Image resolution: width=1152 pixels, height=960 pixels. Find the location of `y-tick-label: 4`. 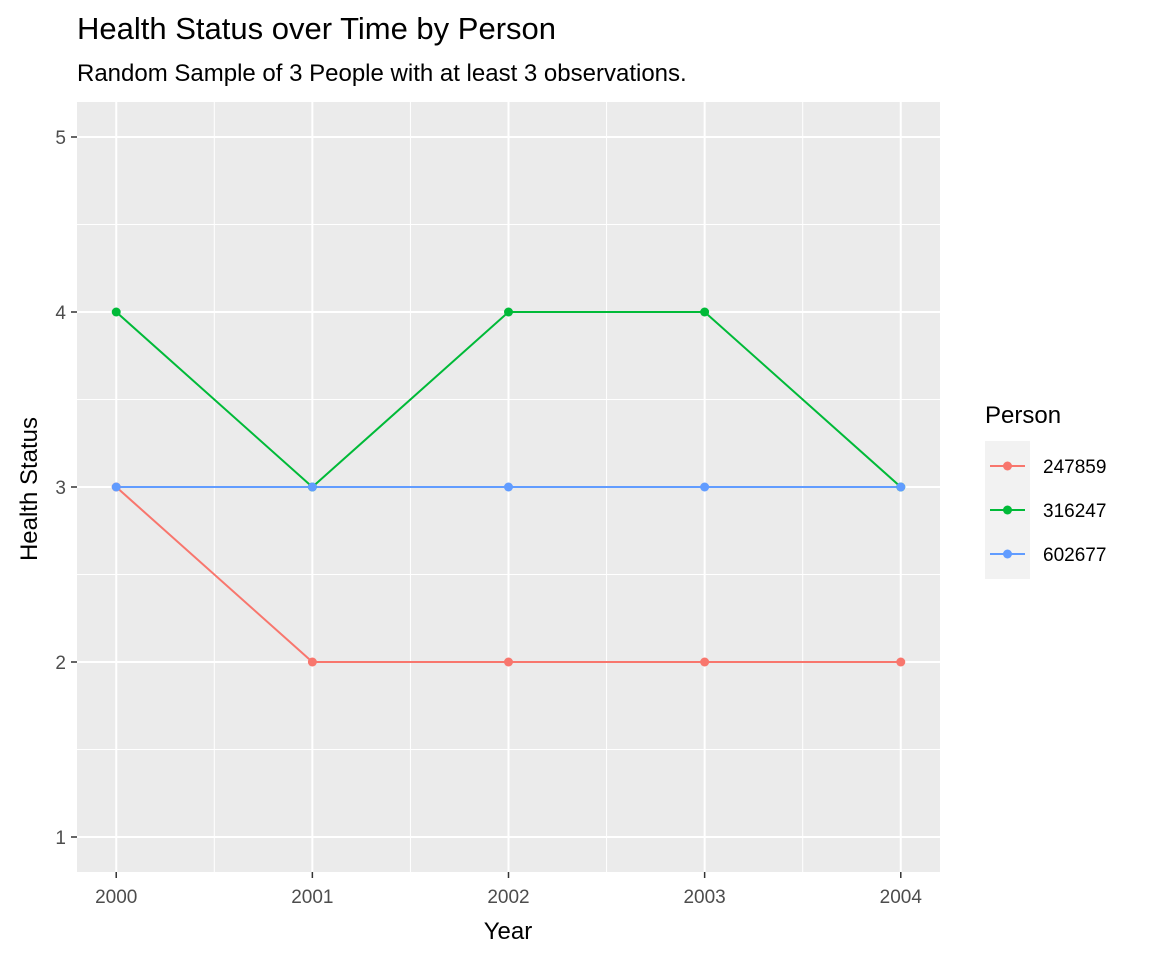

y-tick-label: 4 is located at coordinates (60, 313).